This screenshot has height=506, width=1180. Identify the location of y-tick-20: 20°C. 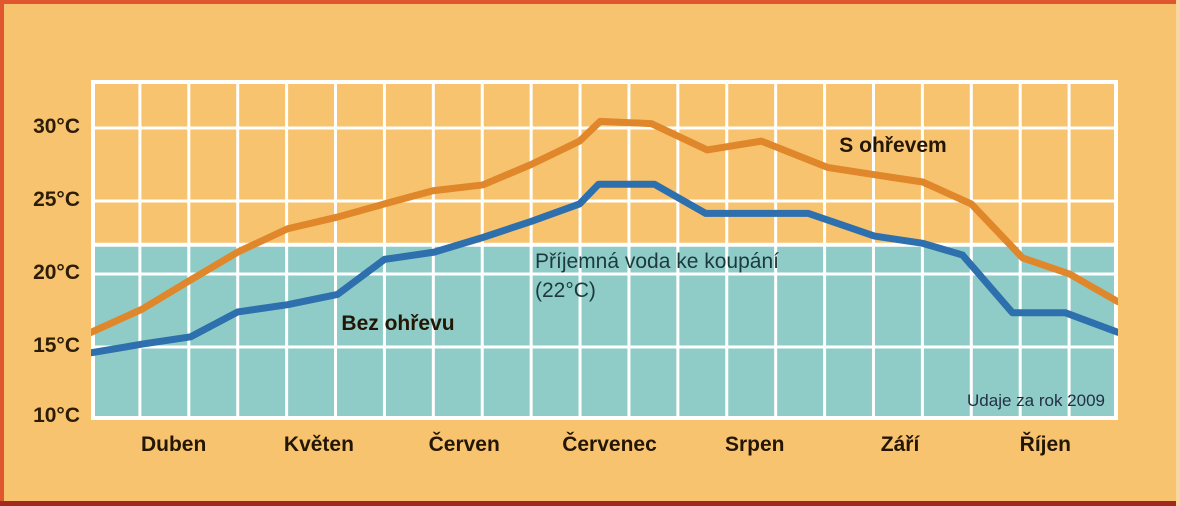
(56, 272).